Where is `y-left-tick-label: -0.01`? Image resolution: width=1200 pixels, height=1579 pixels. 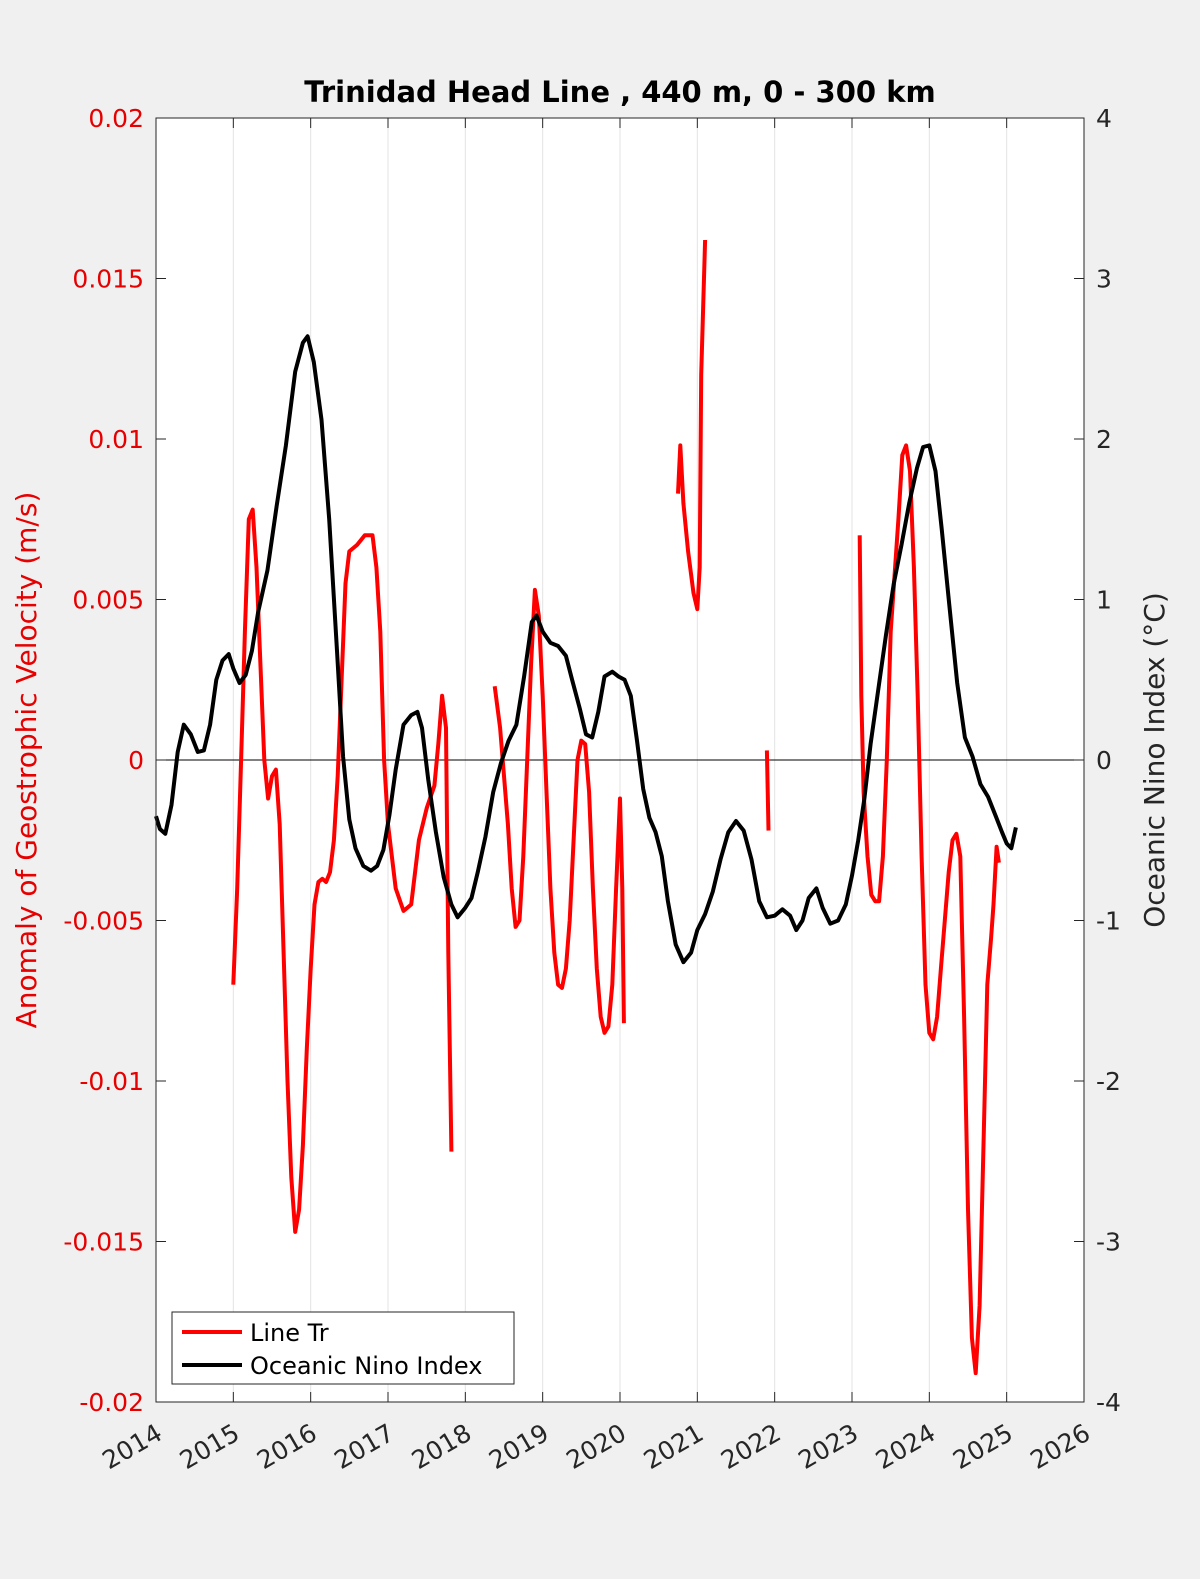 y-left-tick-label: -0.01 is located at coordinates (111, 1081).